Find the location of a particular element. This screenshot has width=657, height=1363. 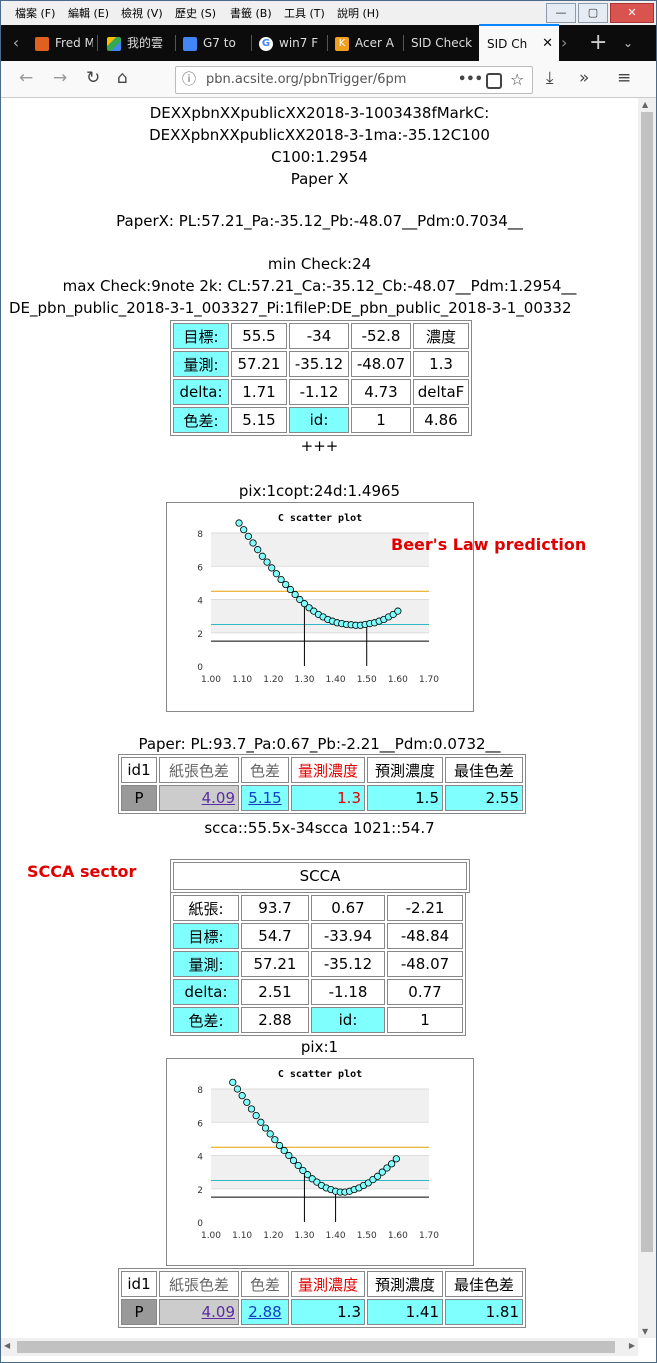

x-tick-label: 1.50 is located at coordinates (367, 1236).